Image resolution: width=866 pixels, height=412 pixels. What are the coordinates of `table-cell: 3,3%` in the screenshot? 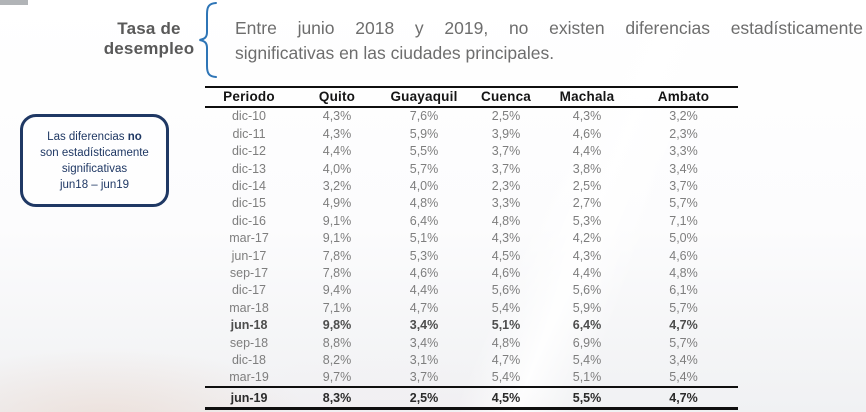 It's located at (683, 151).